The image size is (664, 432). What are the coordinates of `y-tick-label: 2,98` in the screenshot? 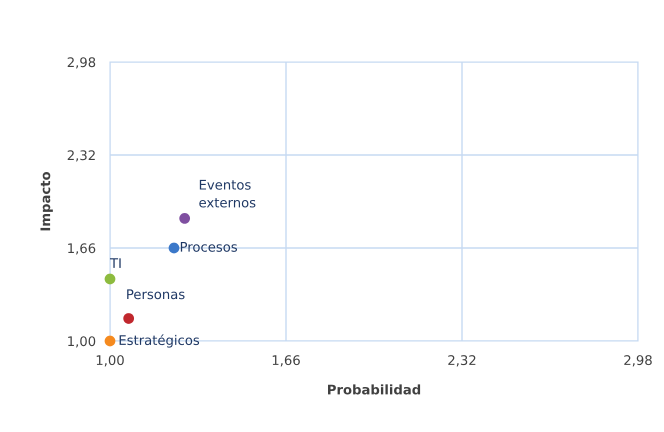 It's located at (82, 63).